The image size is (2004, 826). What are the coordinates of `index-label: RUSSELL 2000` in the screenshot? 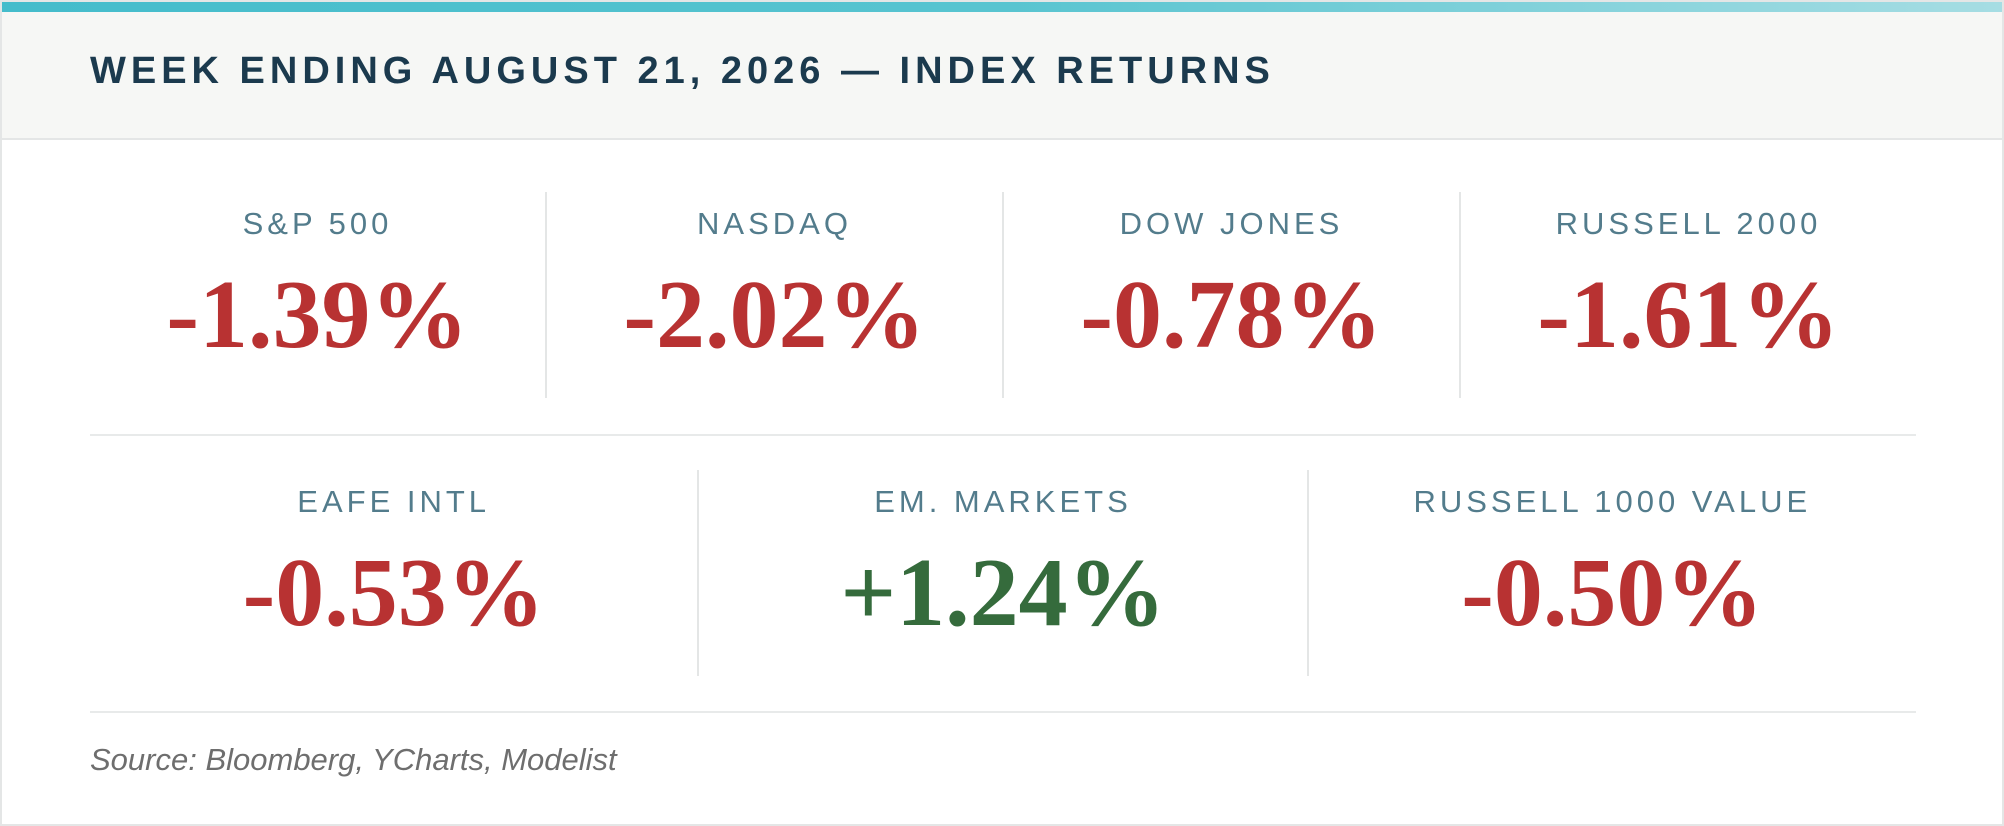 It's located at (1688, 223).